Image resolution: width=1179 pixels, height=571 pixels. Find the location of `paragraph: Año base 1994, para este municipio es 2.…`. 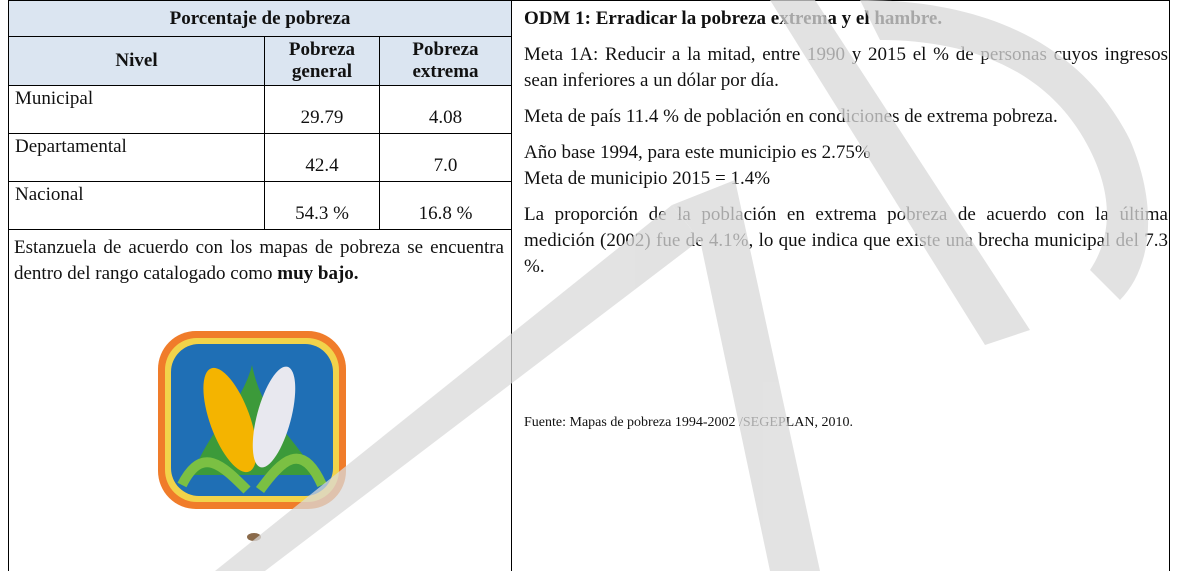

paragraph: Año base 1994, para este municipio es 2.… is located at coordinates (697, 152).